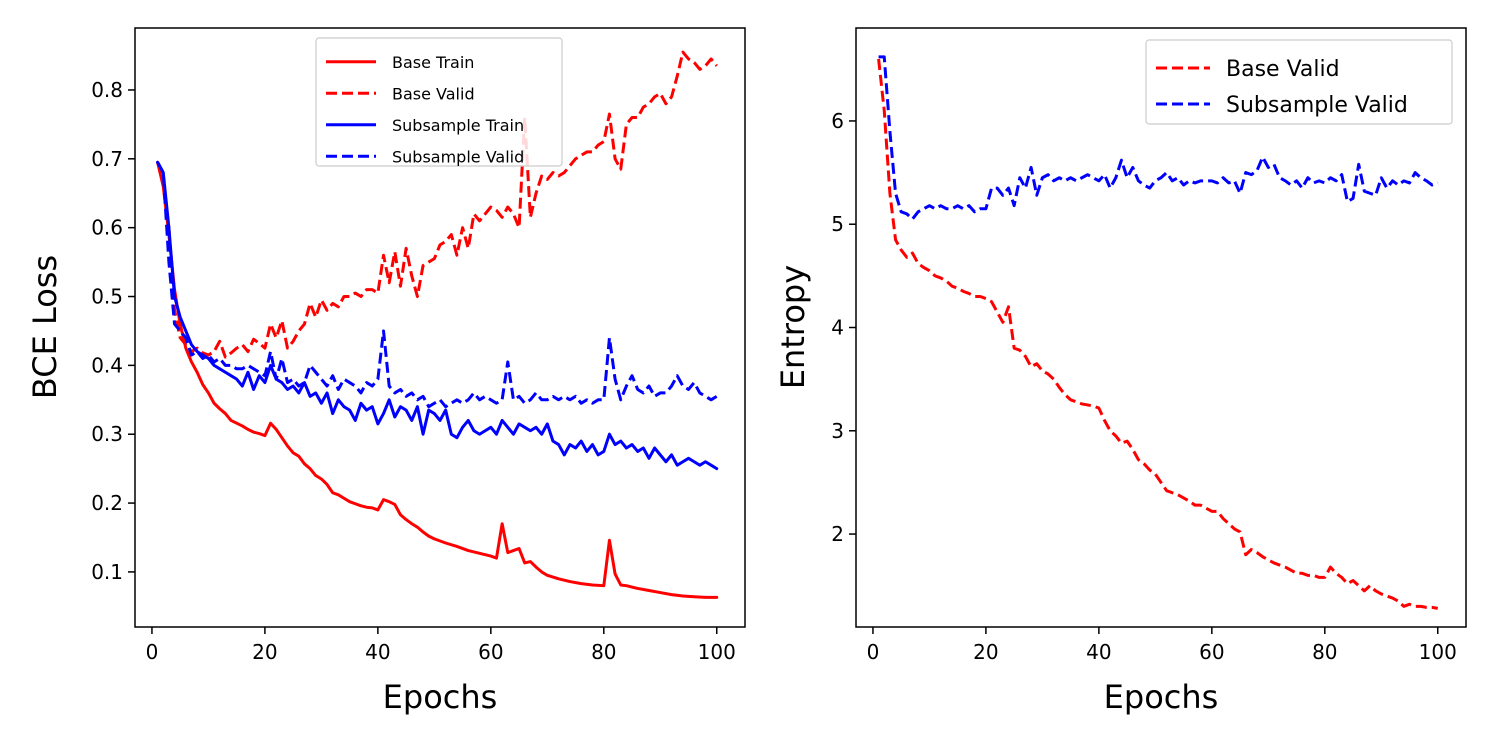 This screenshot has height=747, width=1495. I want to click on y-tick-label: 2, so click(837, 534).